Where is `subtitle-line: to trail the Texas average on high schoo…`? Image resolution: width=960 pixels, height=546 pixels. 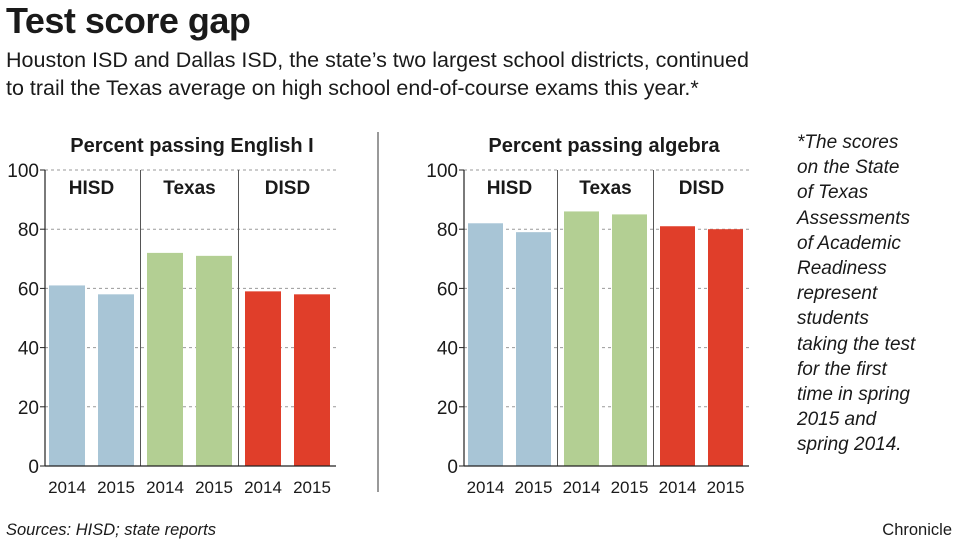 subtitle-line: to trail the Texas average on high schoo… is located at coordinates (352, 88).